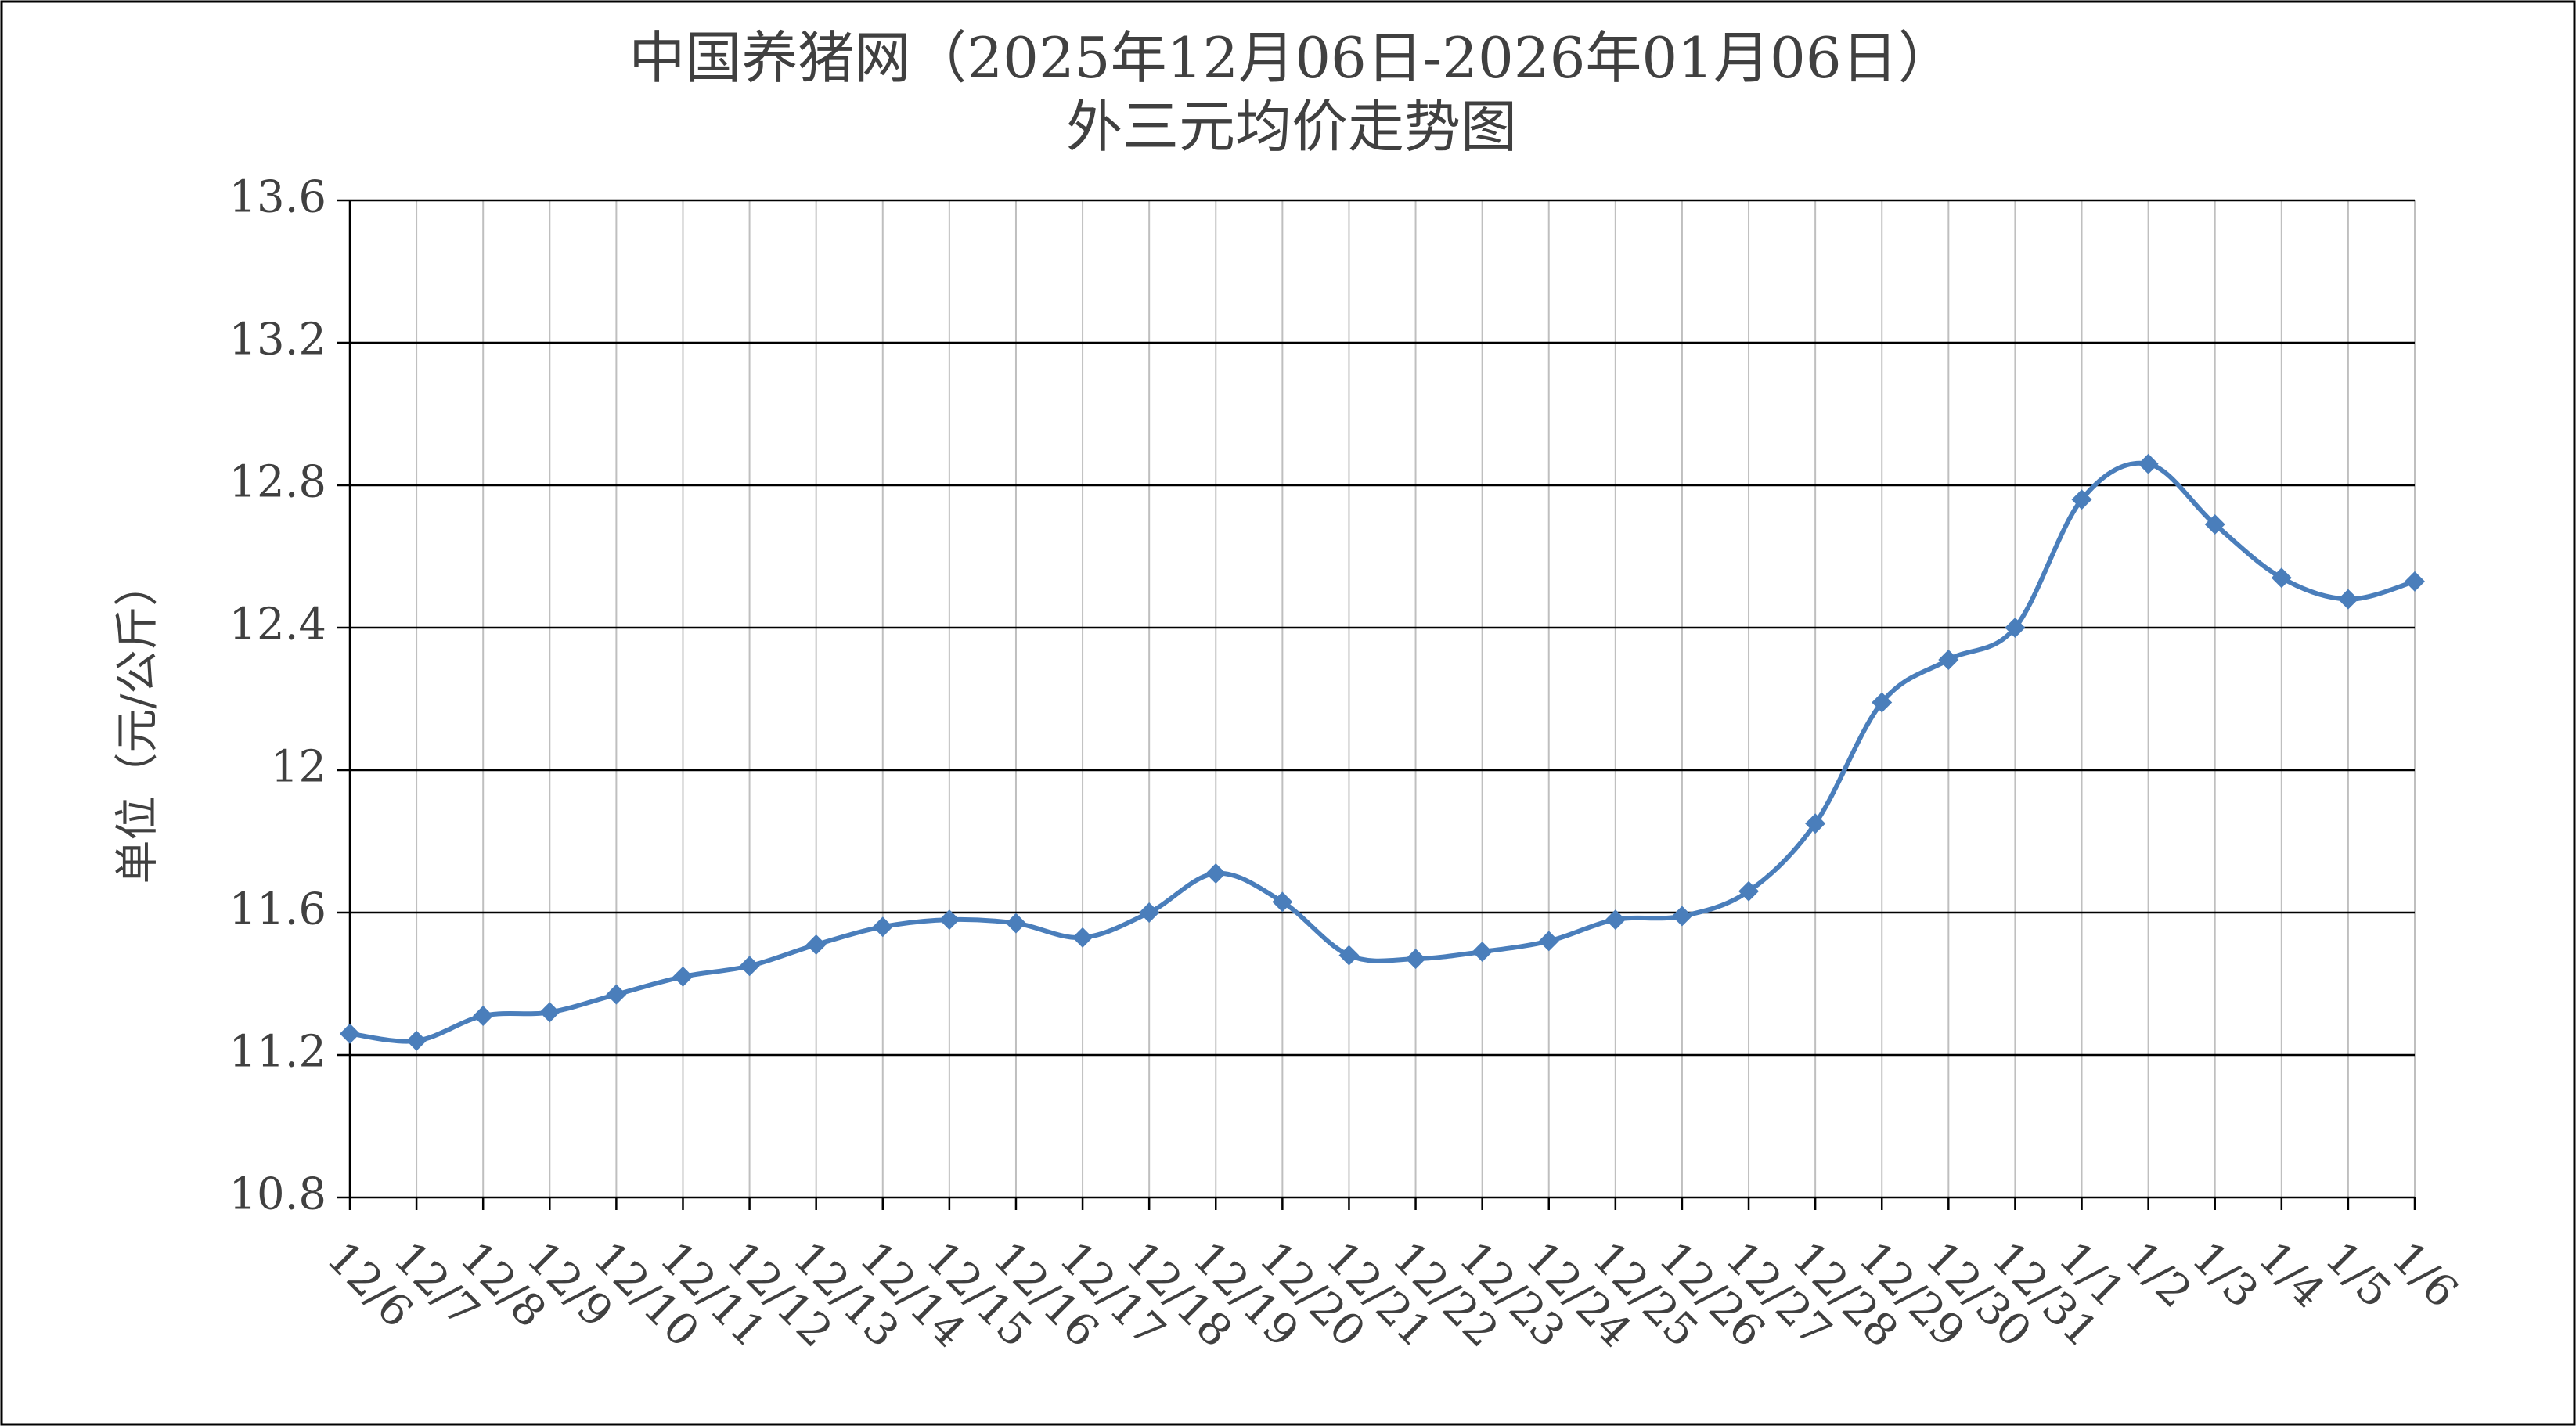  I want to click on y-tick-label: 10.8, so click(277, 1194).